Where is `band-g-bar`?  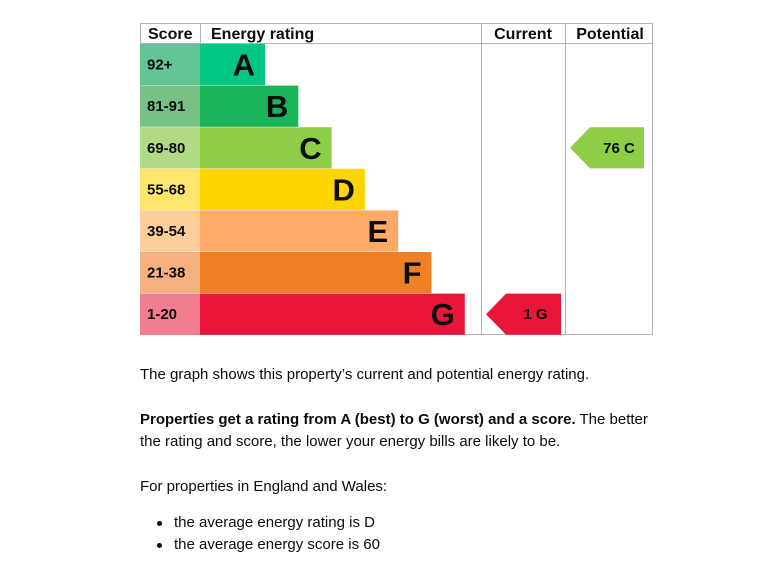
band-g-bar is located at coordinates (332, 314).